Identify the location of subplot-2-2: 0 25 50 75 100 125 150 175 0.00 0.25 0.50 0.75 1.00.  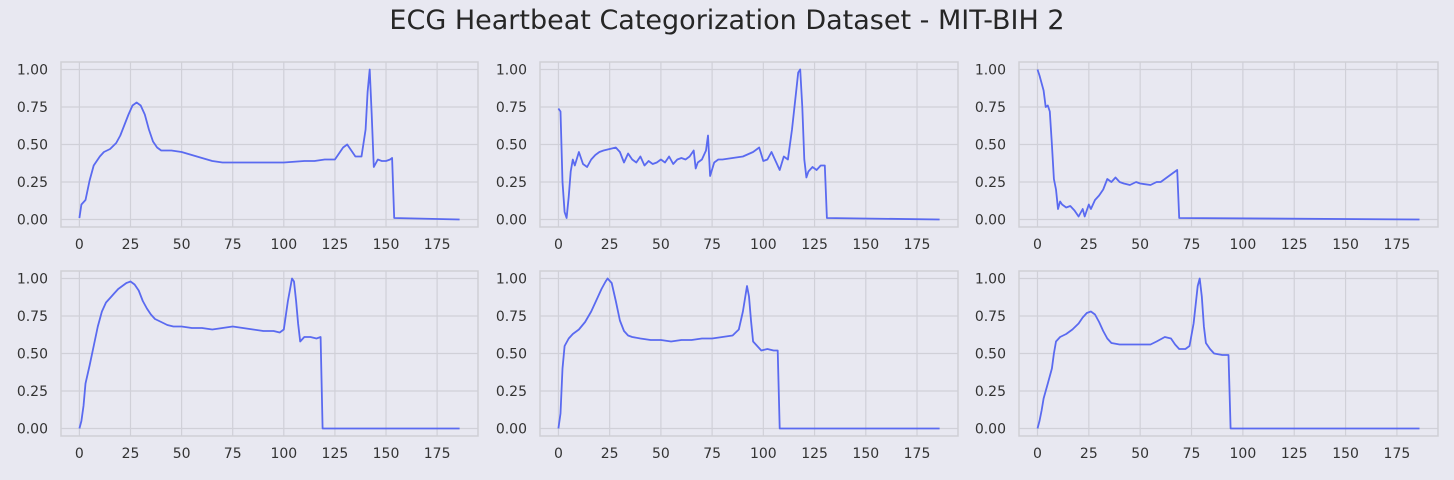
(727, 366).